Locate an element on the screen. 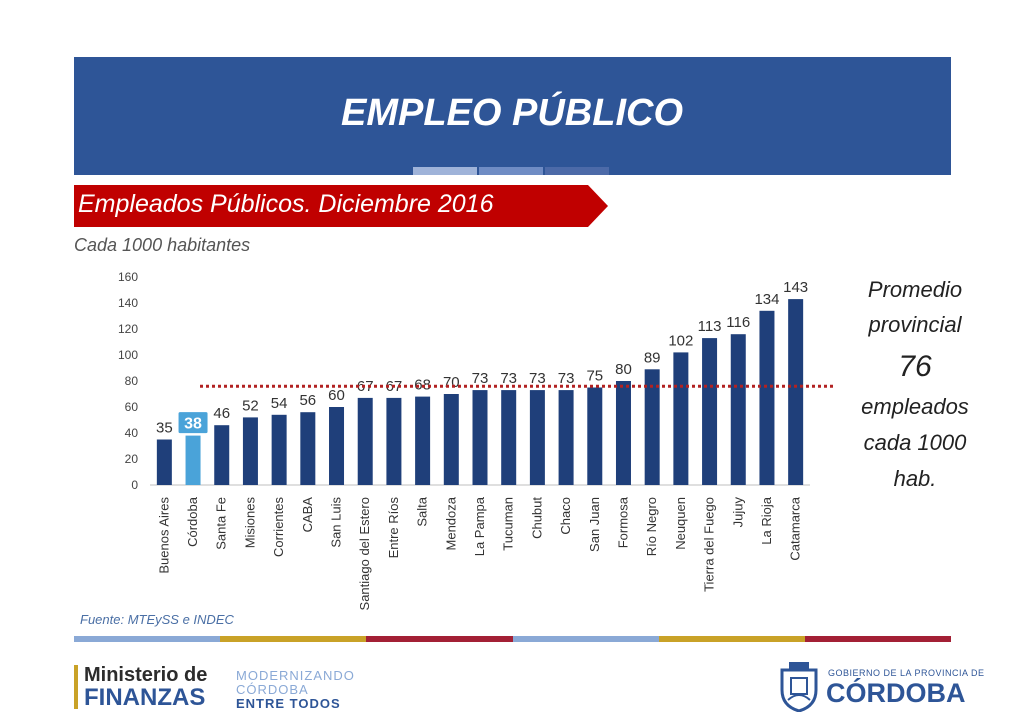 This screenshot has height=724, width=1024. data-label: 54 is located at coordinates (279, 403).